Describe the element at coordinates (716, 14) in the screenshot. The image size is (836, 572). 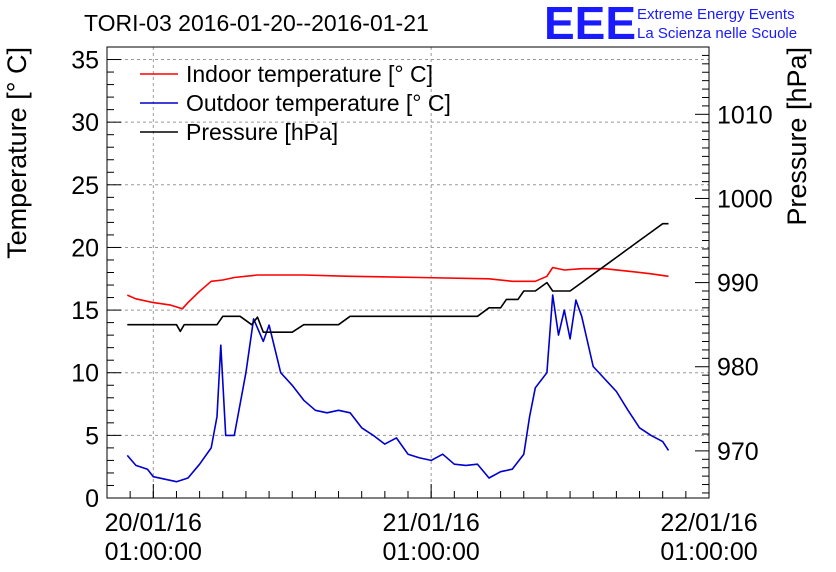
I see `logo-line-1: Extreme Energy Events` at that location.